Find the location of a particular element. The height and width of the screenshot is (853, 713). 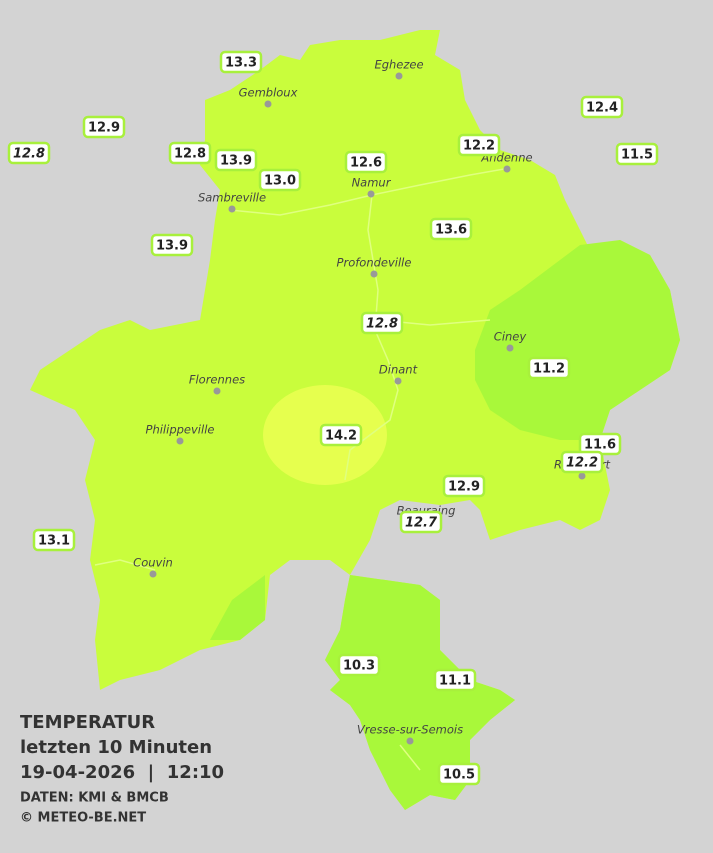

city-label: Florennes is located at coordinates (217, 380).